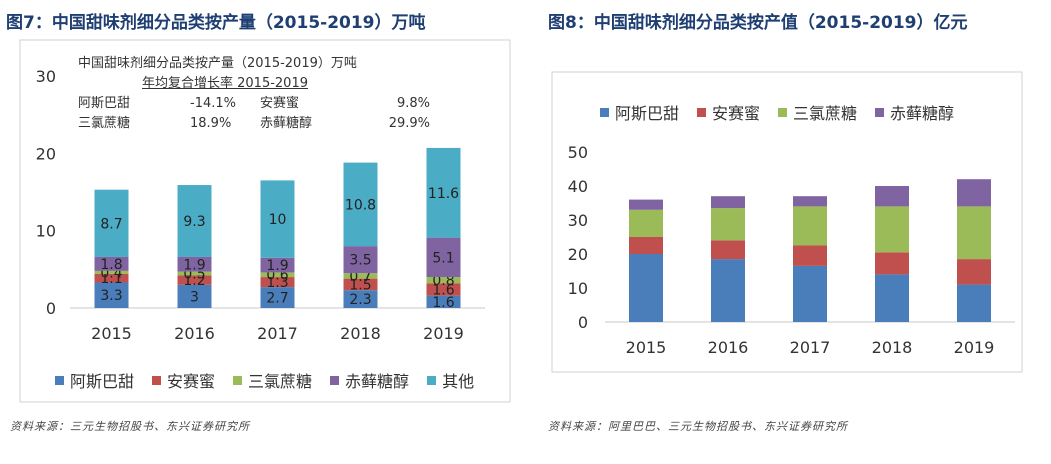 Image resolution: width=1051 pixels, height=464 pixels. I want to click on chart8-legend: 阿斯巴甜 安赛蜜 三氯蔗糖 赤藓糖醇, so click(777, 112).